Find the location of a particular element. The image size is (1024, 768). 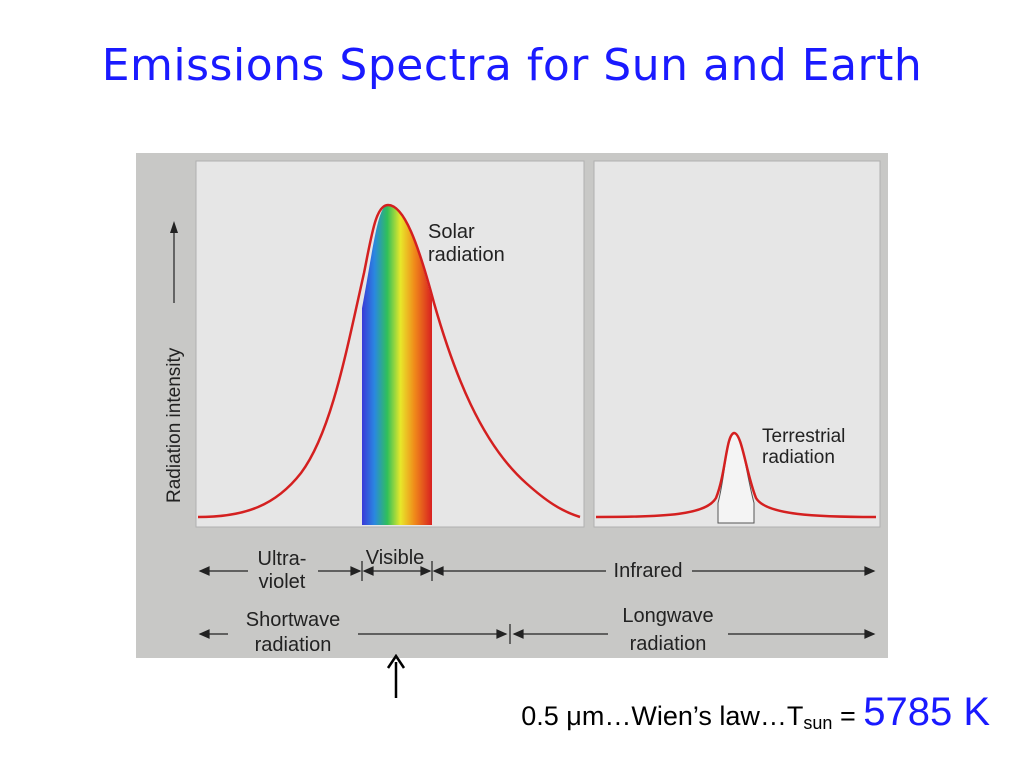

band-visible-label: Visible is located at coordinates (395, 558).